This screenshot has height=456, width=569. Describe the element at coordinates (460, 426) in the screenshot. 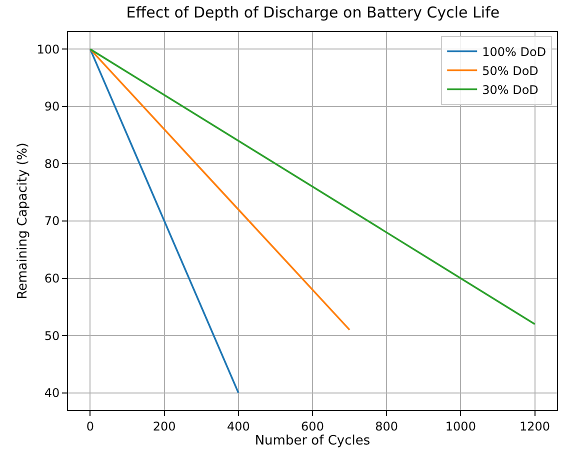

I see `x-tick-label: 1000` at that location.